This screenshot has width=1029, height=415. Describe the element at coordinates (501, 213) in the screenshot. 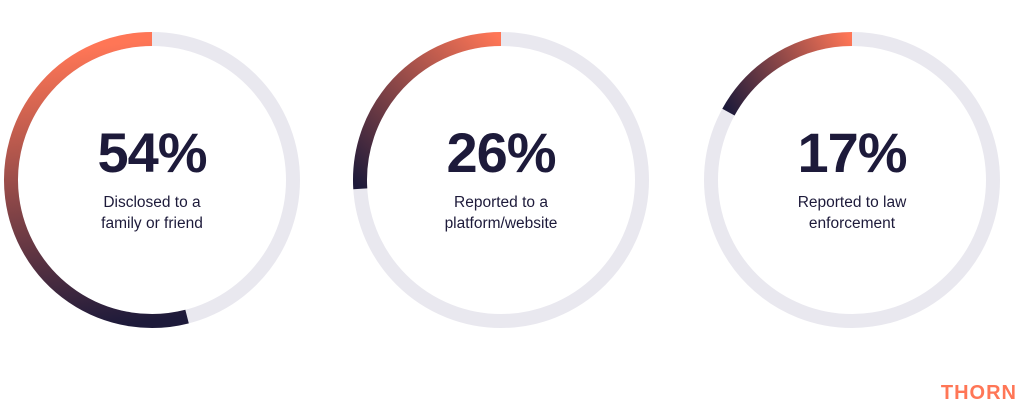

I see `gauge-label: Reported to a platform/website` at that location.